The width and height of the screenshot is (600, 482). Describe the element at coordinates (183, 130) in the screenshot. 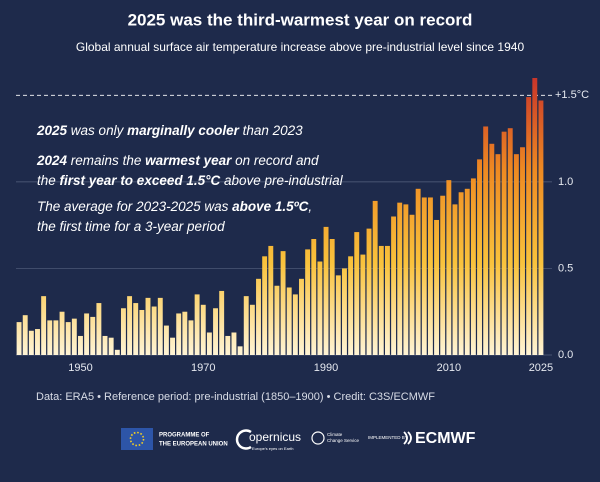

I see `annotation-part: marginally cooler` at that location.